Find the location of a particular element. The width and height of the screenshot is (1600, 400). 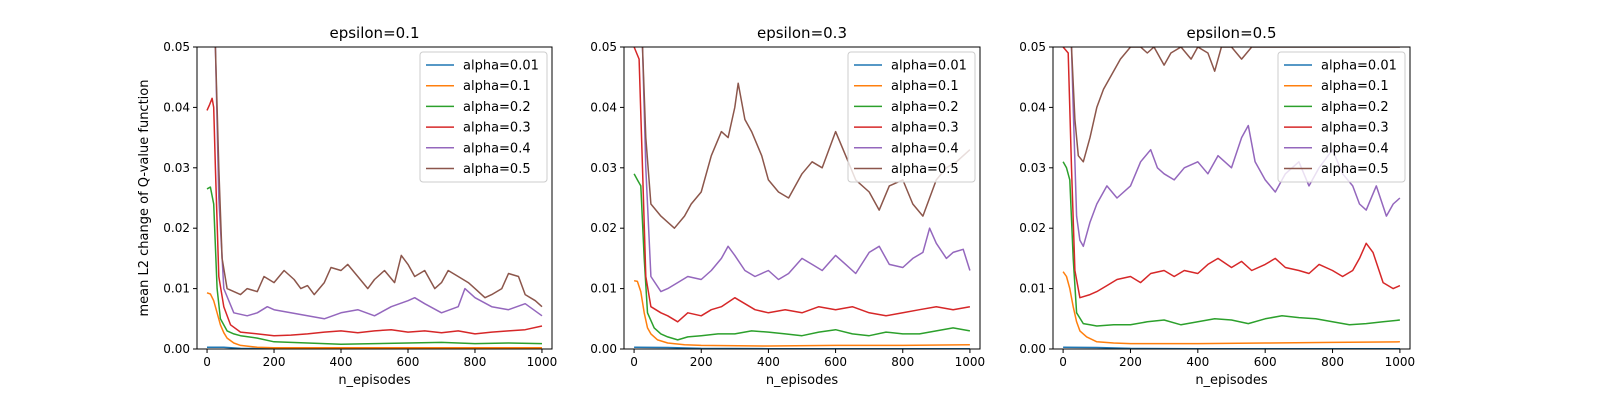

figure-ylabel: mean L2 change of Q-value function is located at coordinates (144, 198).